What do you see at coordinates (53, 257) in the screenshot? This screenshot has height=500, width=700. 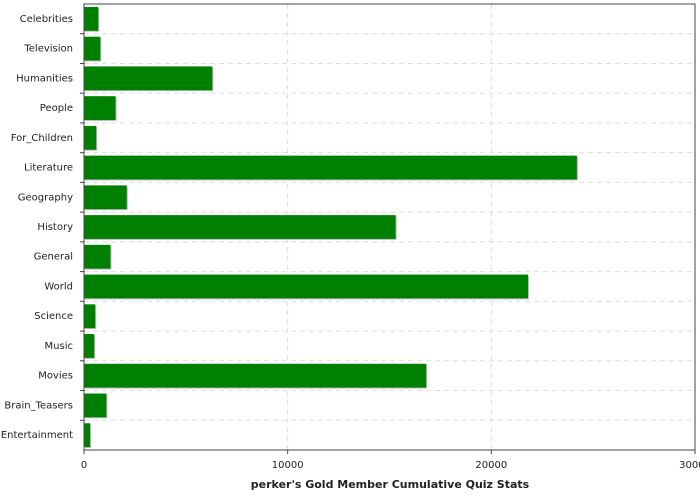 I see `y-tick-label: General` at bounding box center [53, 257].